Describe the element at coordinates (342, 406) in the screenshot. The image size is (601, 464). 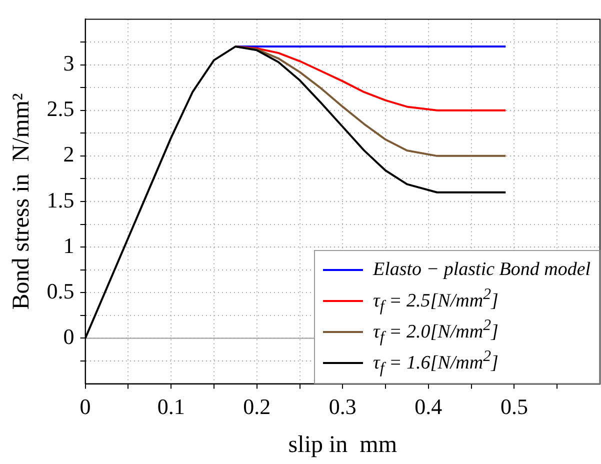
I see `x-tick-label: 0.3` at that location.